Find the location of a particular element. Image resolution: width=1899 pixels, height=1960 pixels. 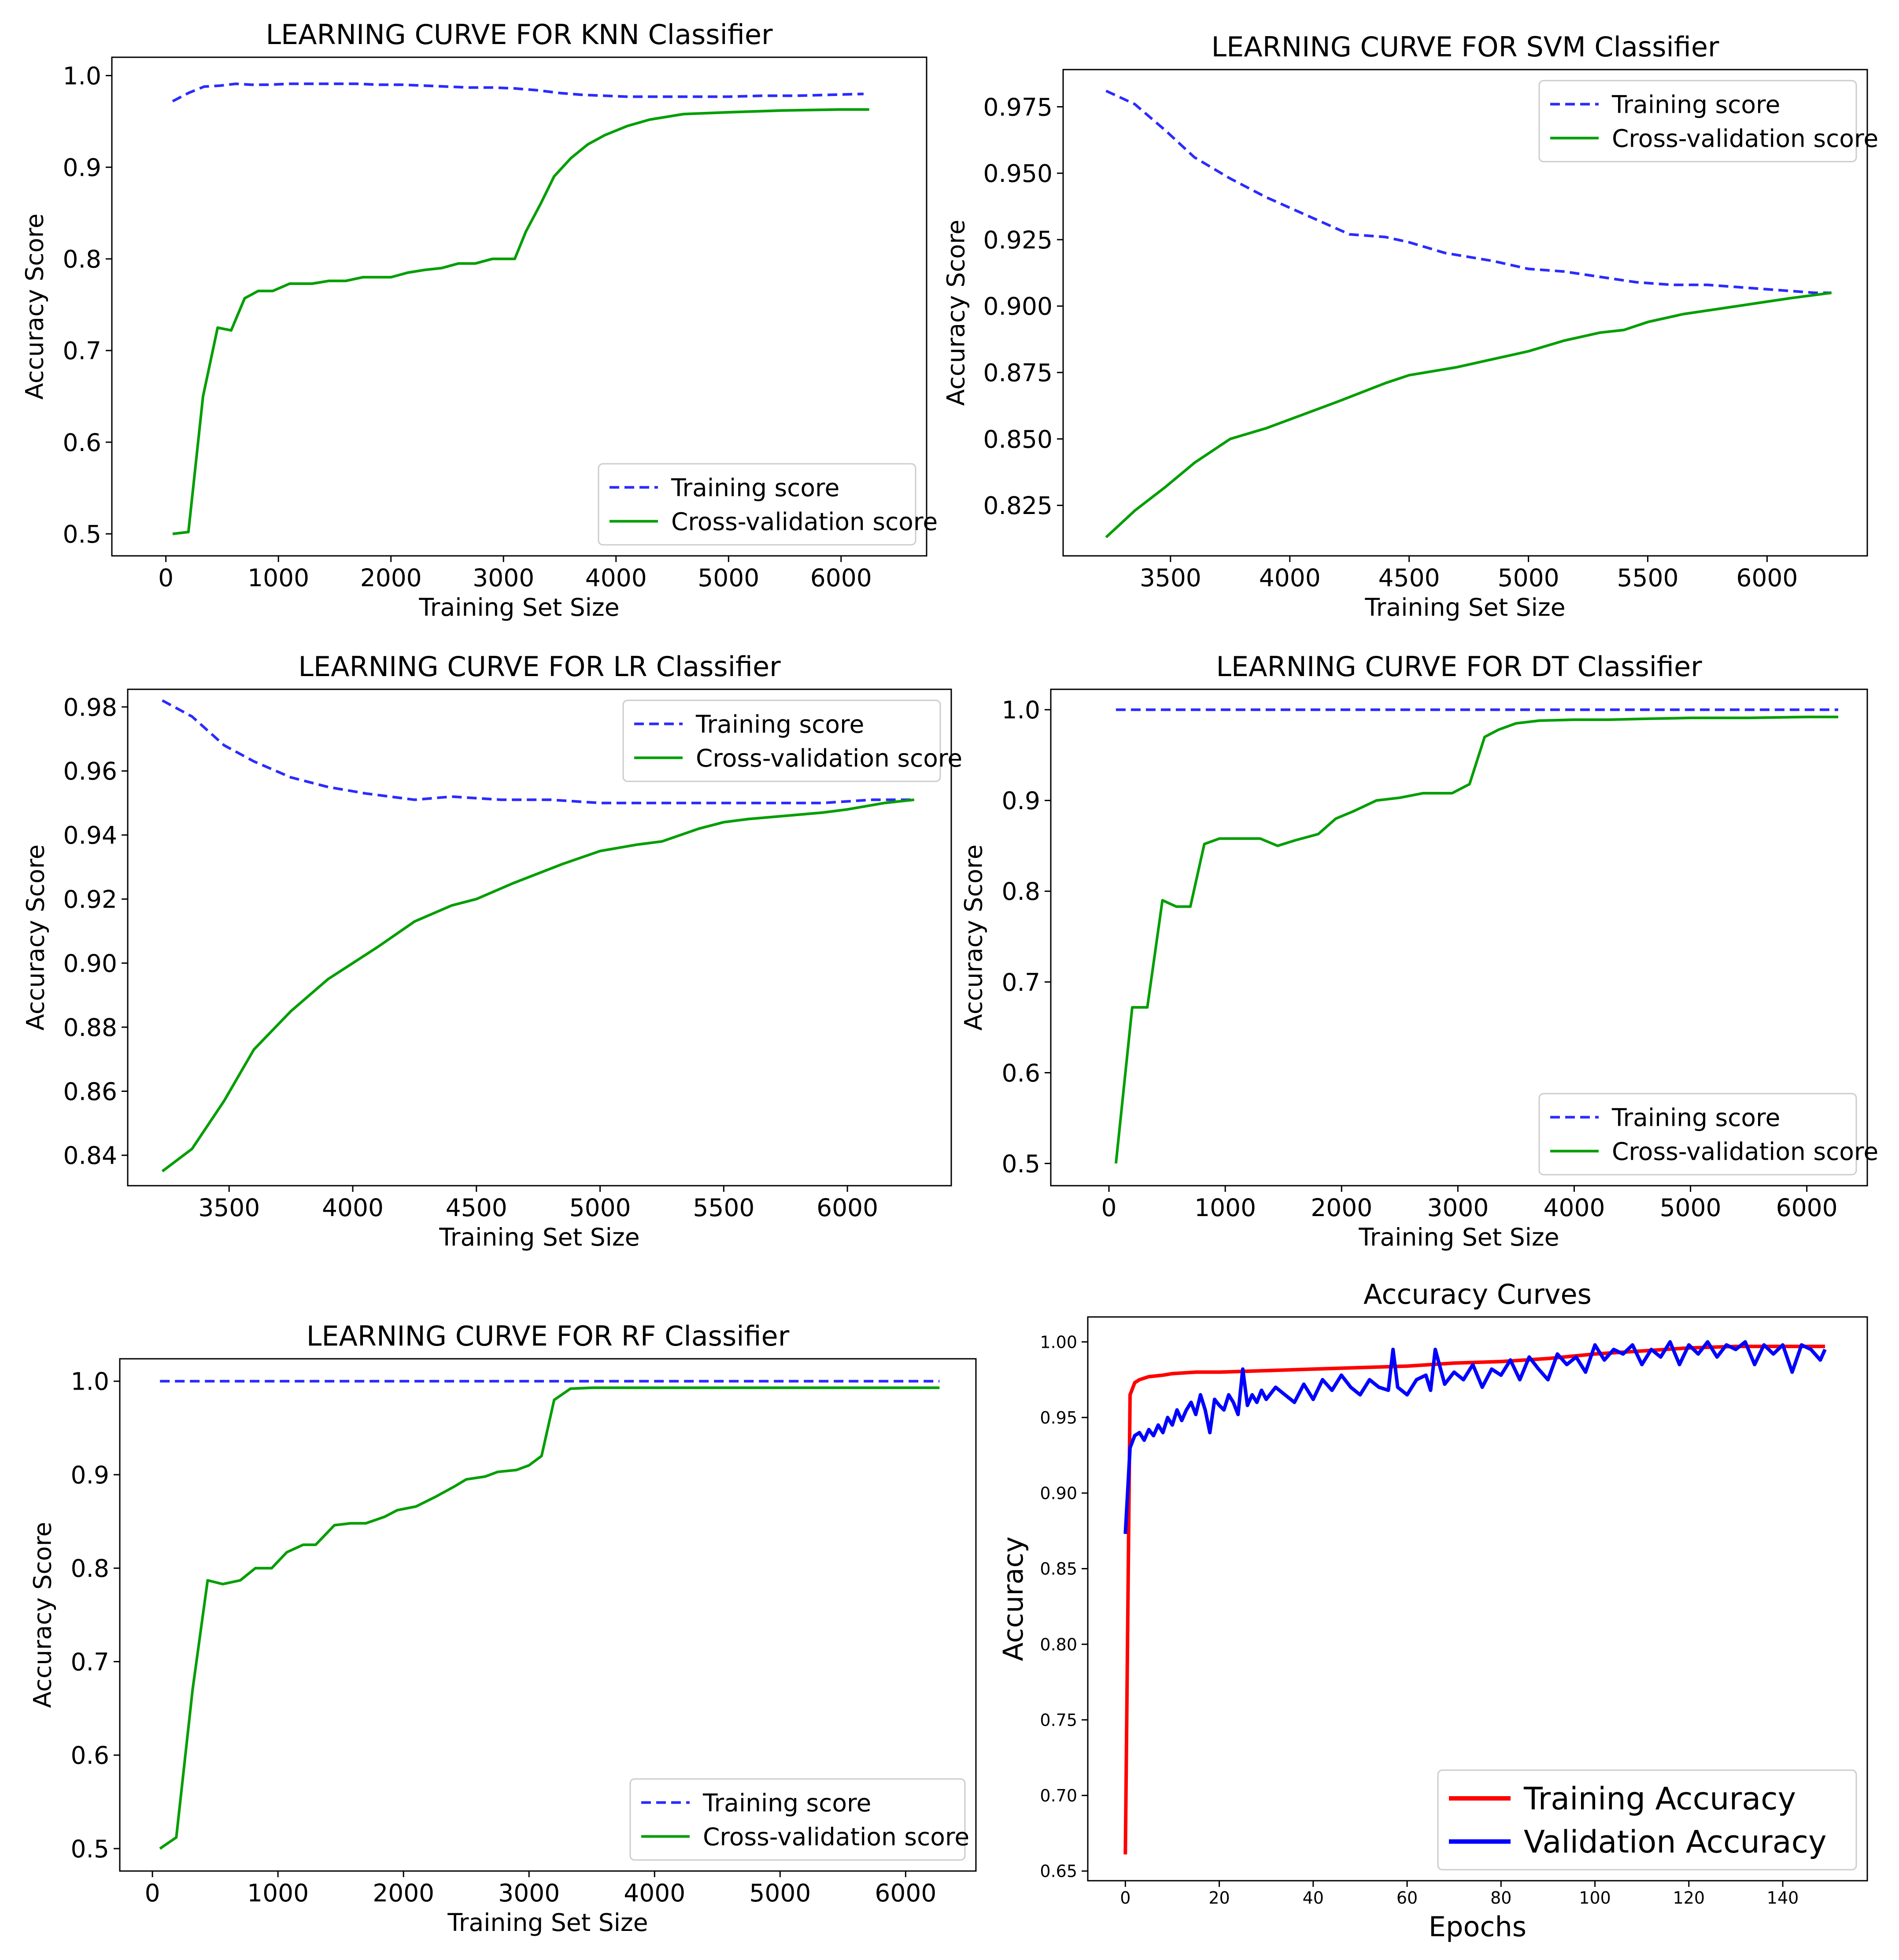

legend-label: Validation Accuracy is located at coordinates (1675, 1842).